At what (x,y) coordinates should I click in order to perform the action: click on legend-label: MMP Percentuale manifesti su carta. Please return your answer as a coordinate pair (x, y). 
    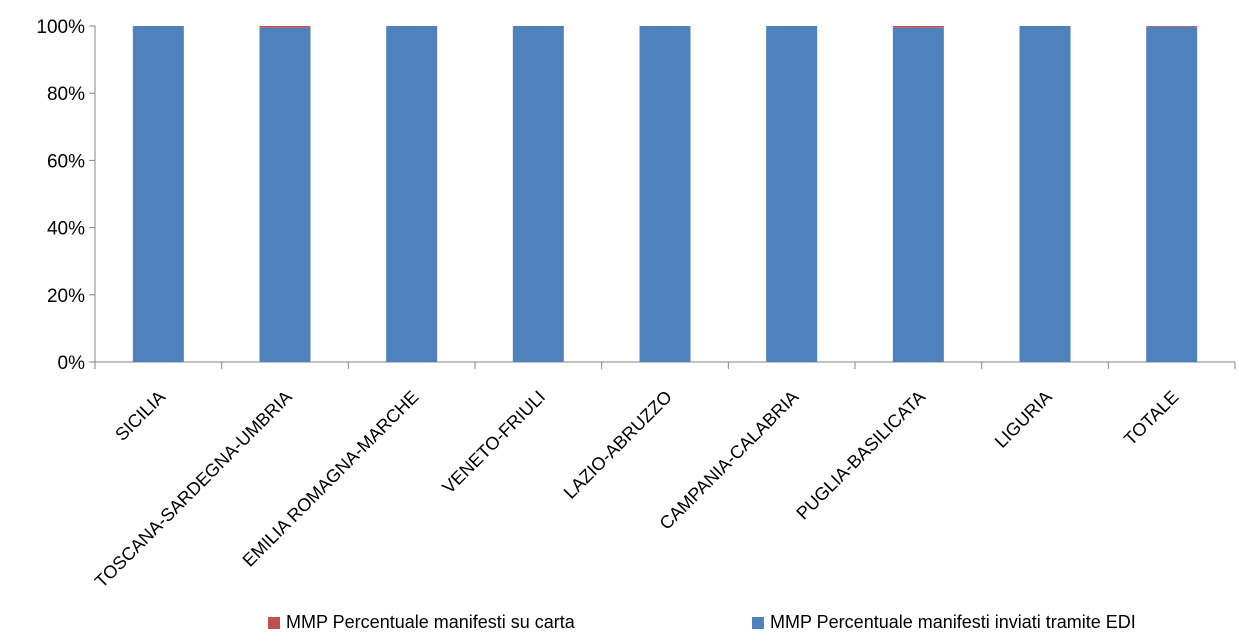
    Looking at the image, I should click on (431, 622).